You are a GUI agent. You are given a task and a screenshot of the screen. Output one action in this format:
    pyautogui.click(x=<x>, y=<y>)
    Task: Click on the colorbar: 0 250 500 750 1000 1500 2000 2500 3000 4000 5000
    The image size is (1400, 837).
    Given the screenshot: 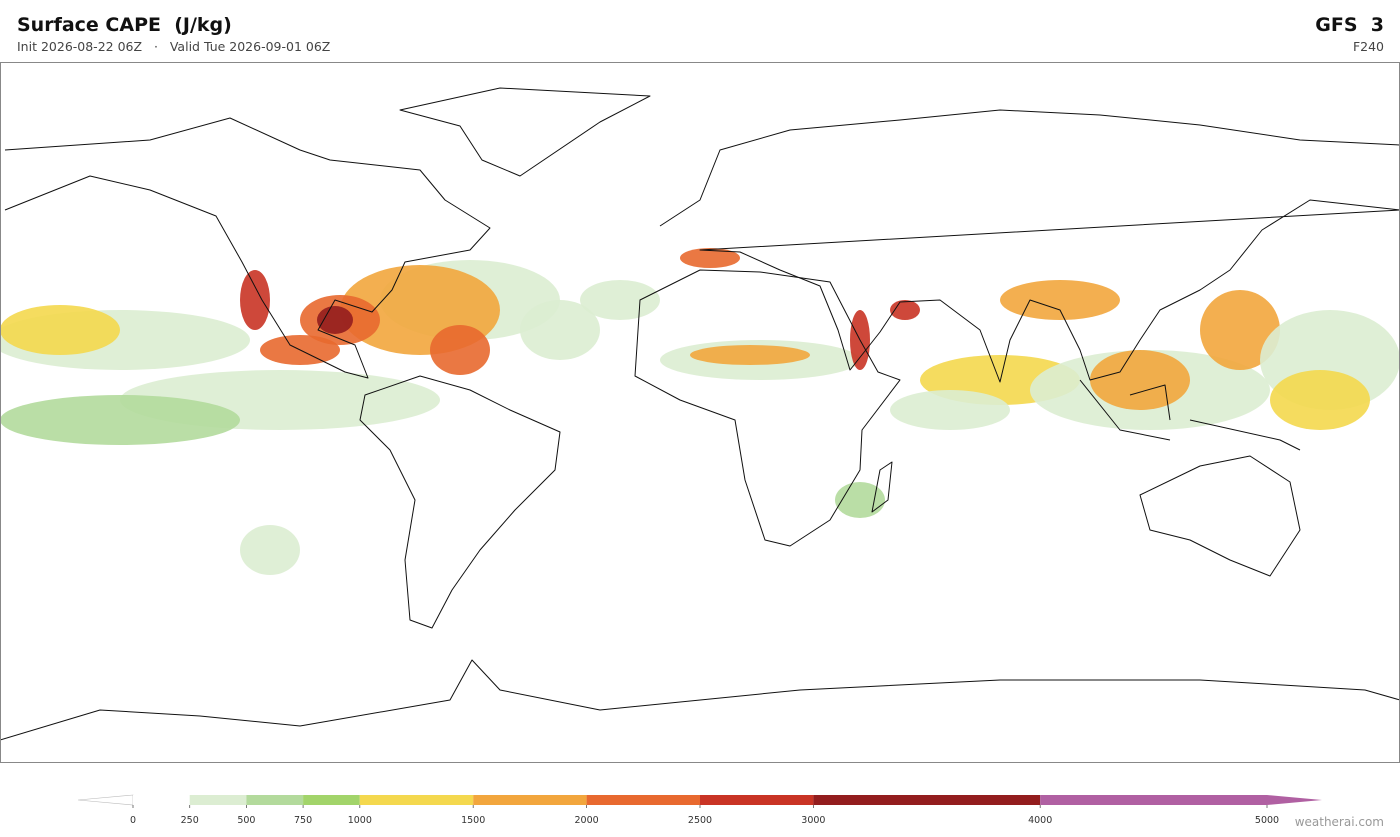 What is the action you would take?
    pyautogui.click(x=699, y=810)
    